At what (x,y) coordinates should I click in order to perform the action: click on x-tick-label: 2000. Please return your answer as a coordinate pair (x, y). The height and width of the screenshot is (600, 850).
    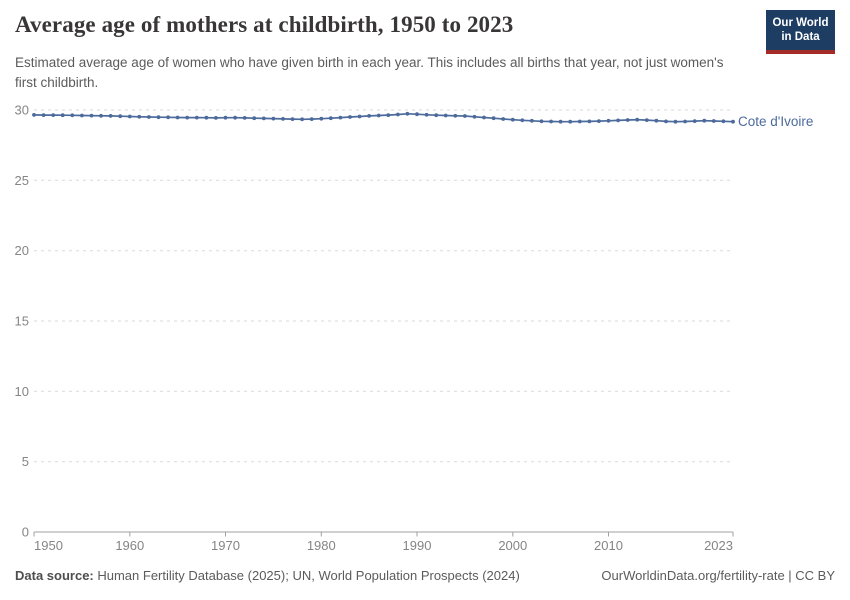
    Looking at the image, I should click on (512, 545).